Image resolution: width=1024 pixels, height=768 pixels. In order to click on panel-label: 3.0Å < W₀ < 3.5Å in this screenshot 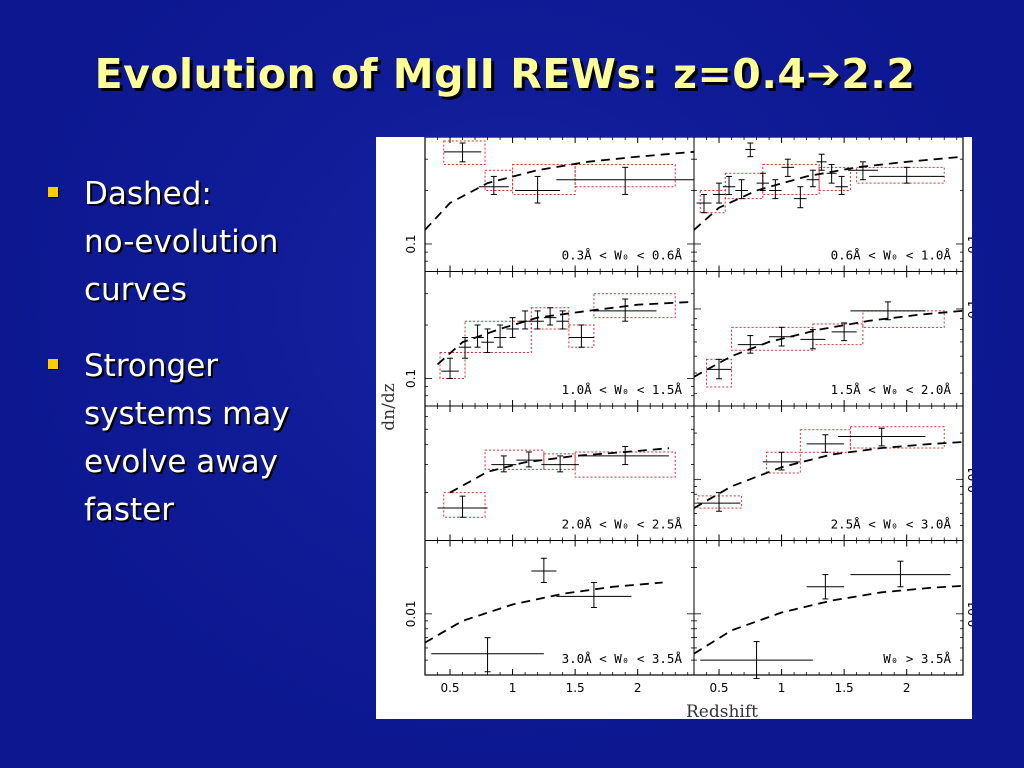, I will do `click(622, 658)`.